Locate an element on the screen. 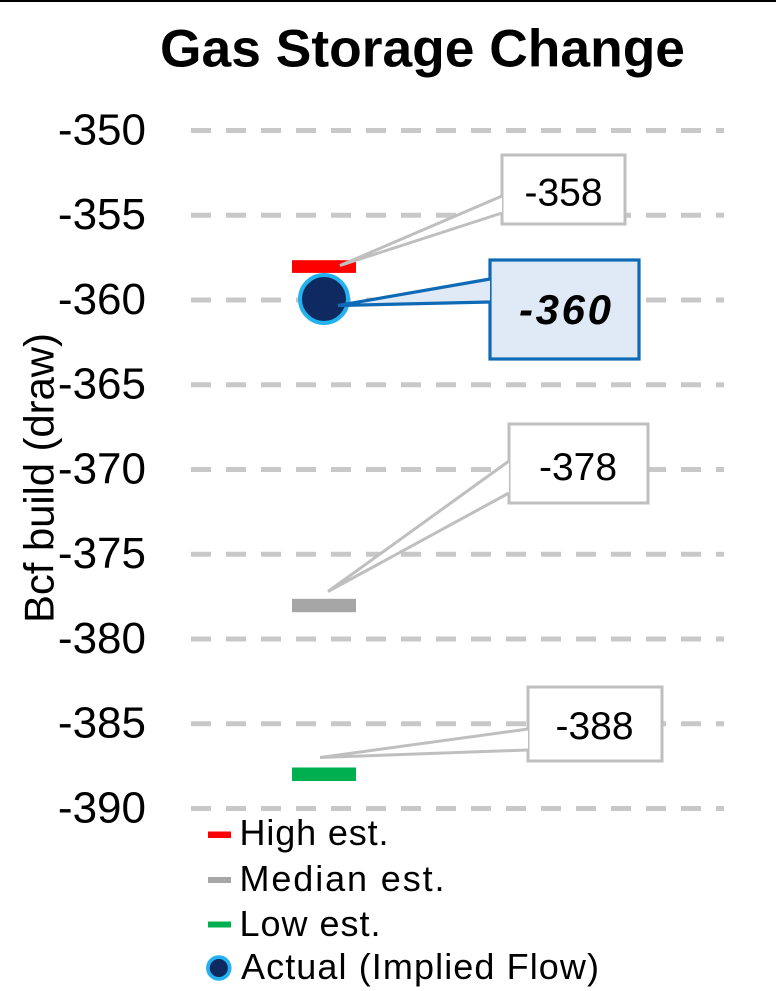  svg-text: -375 is located at coordinates (102, 553).